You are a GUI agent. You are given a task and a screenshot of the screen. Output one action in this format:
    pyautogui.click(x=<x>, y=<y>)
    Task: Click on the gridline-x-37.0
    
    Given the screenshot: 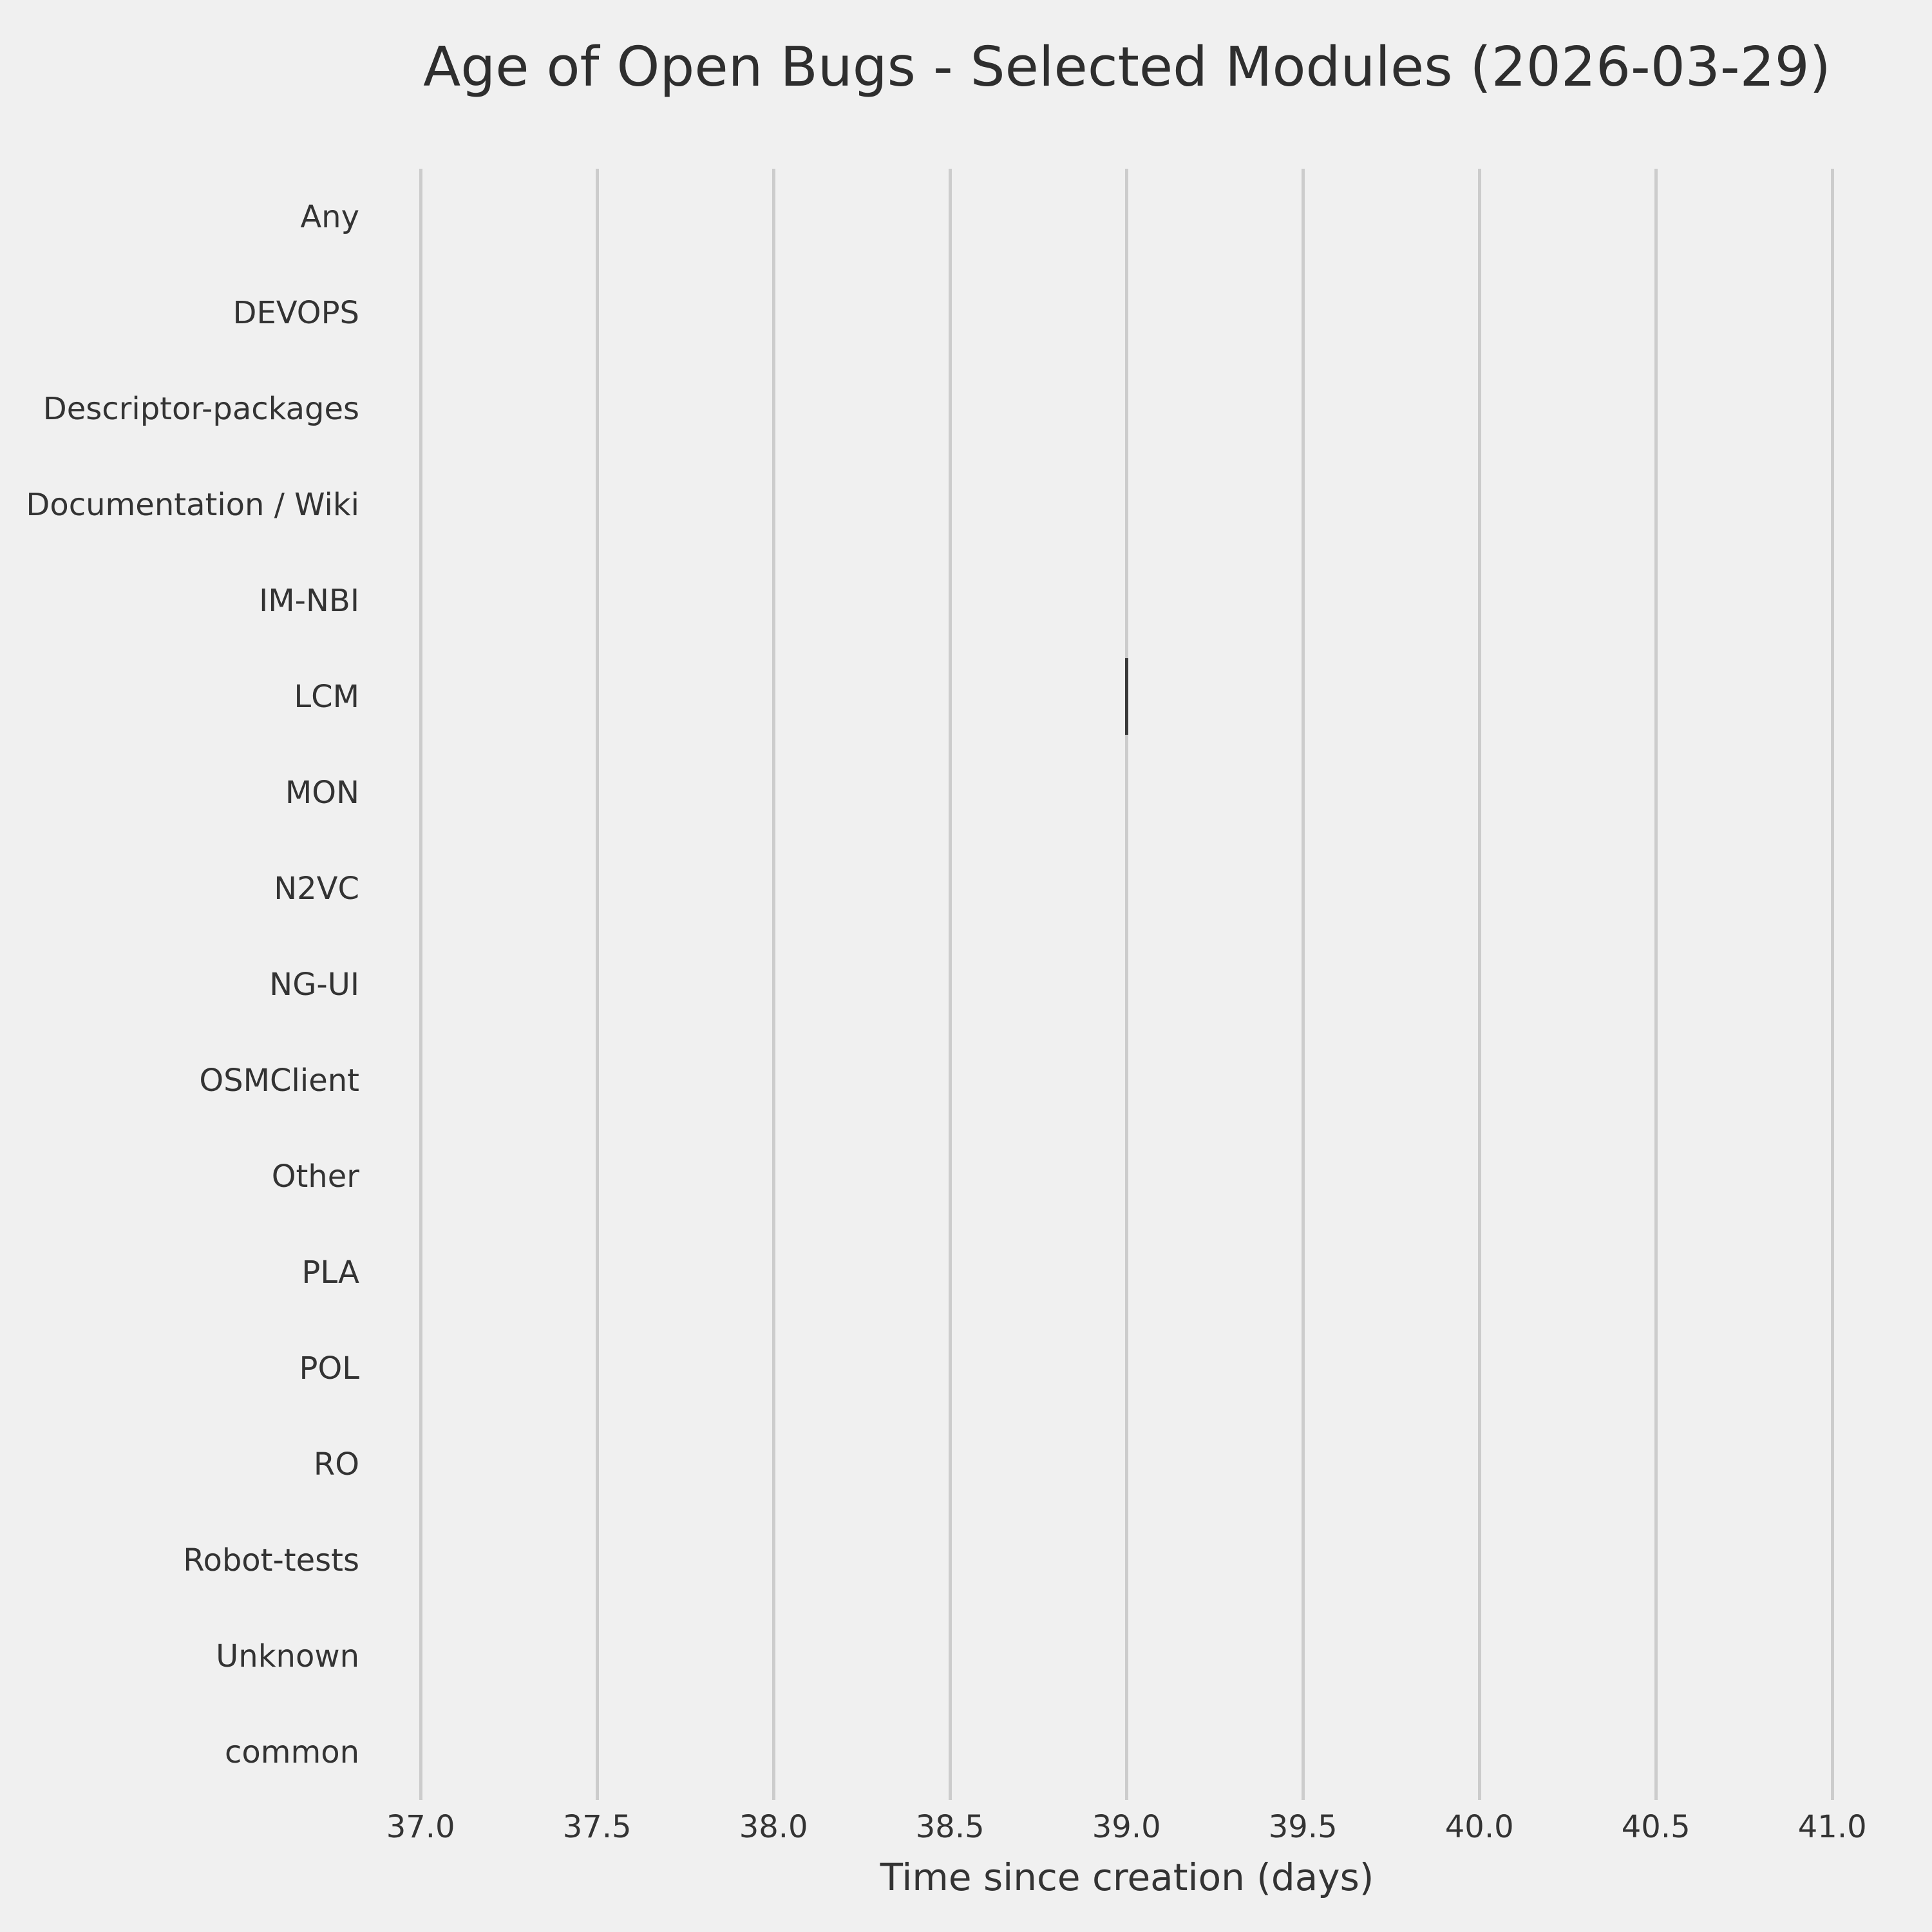 What is the action you would take?
    pyautogui.click(x=420, y=984)
    